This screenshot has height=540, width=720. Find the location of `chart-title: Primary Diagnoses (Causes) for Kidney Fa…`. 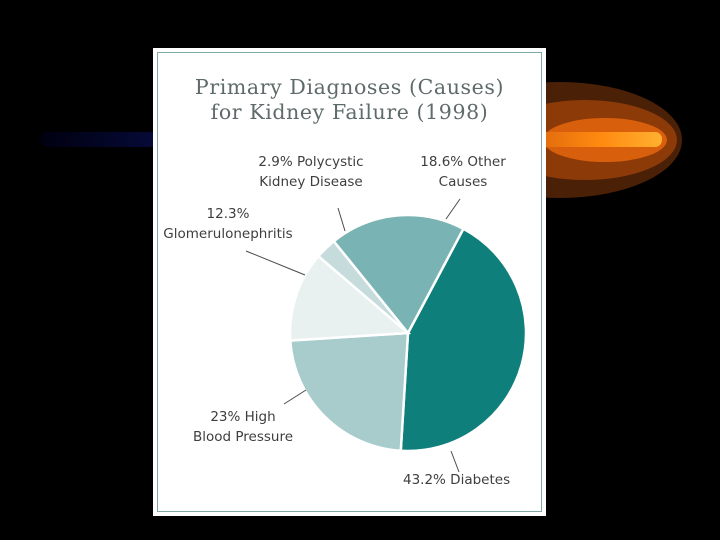

chart-title: Primary Diagnoses (Causes) for Kidney Fa… is located at coordinates (349, 100).